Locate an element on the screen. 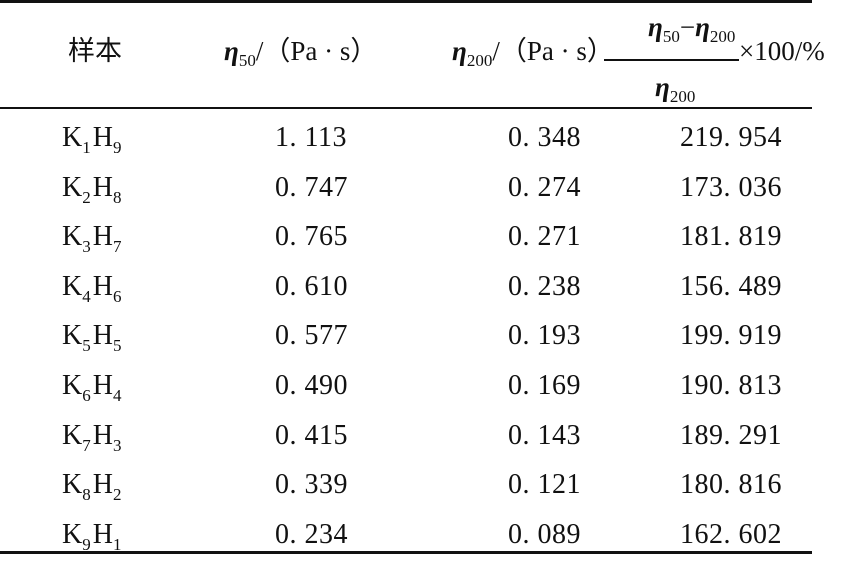  sample-cell: K5H5 is located at coordinates (92, 338).